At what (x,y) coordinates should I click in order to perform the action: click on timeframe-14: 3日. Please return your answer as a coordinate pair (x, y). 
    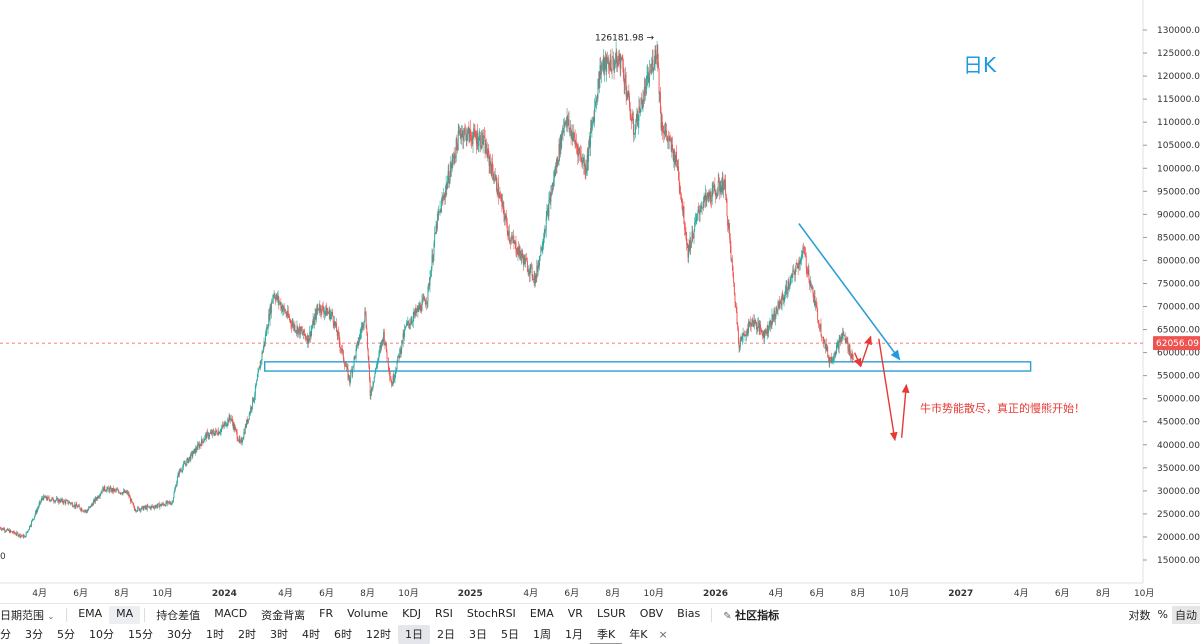
    Looking at the image, I should click on (478, 634).